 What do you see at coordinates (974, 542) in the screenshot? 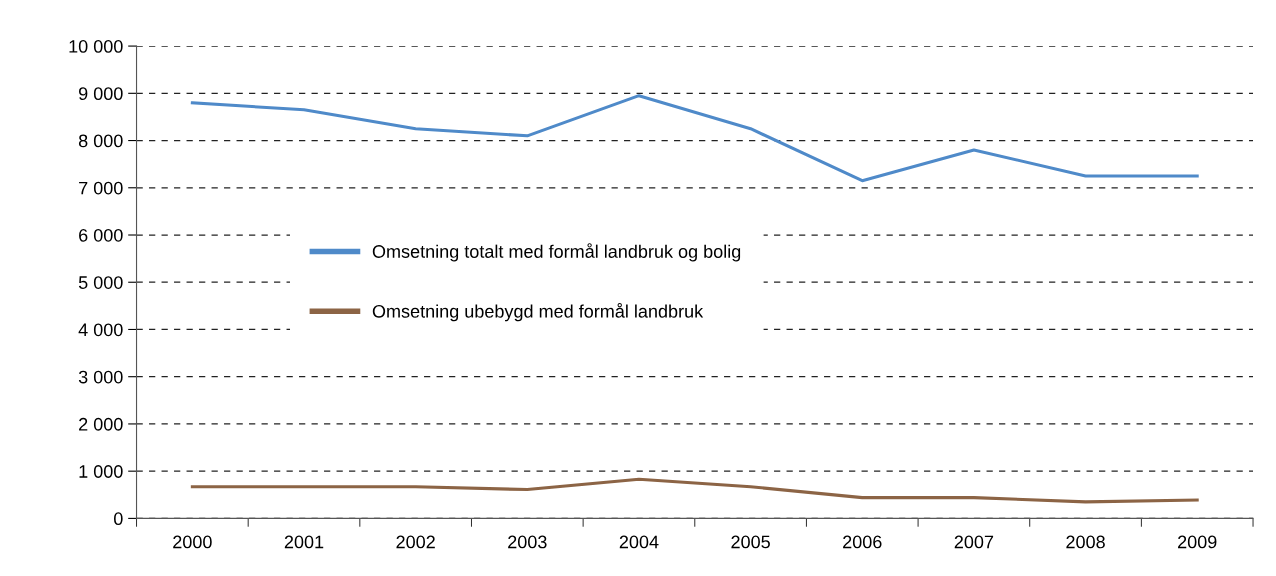
I see `x-tick-label: 2007` at bounding box center [974, 542].